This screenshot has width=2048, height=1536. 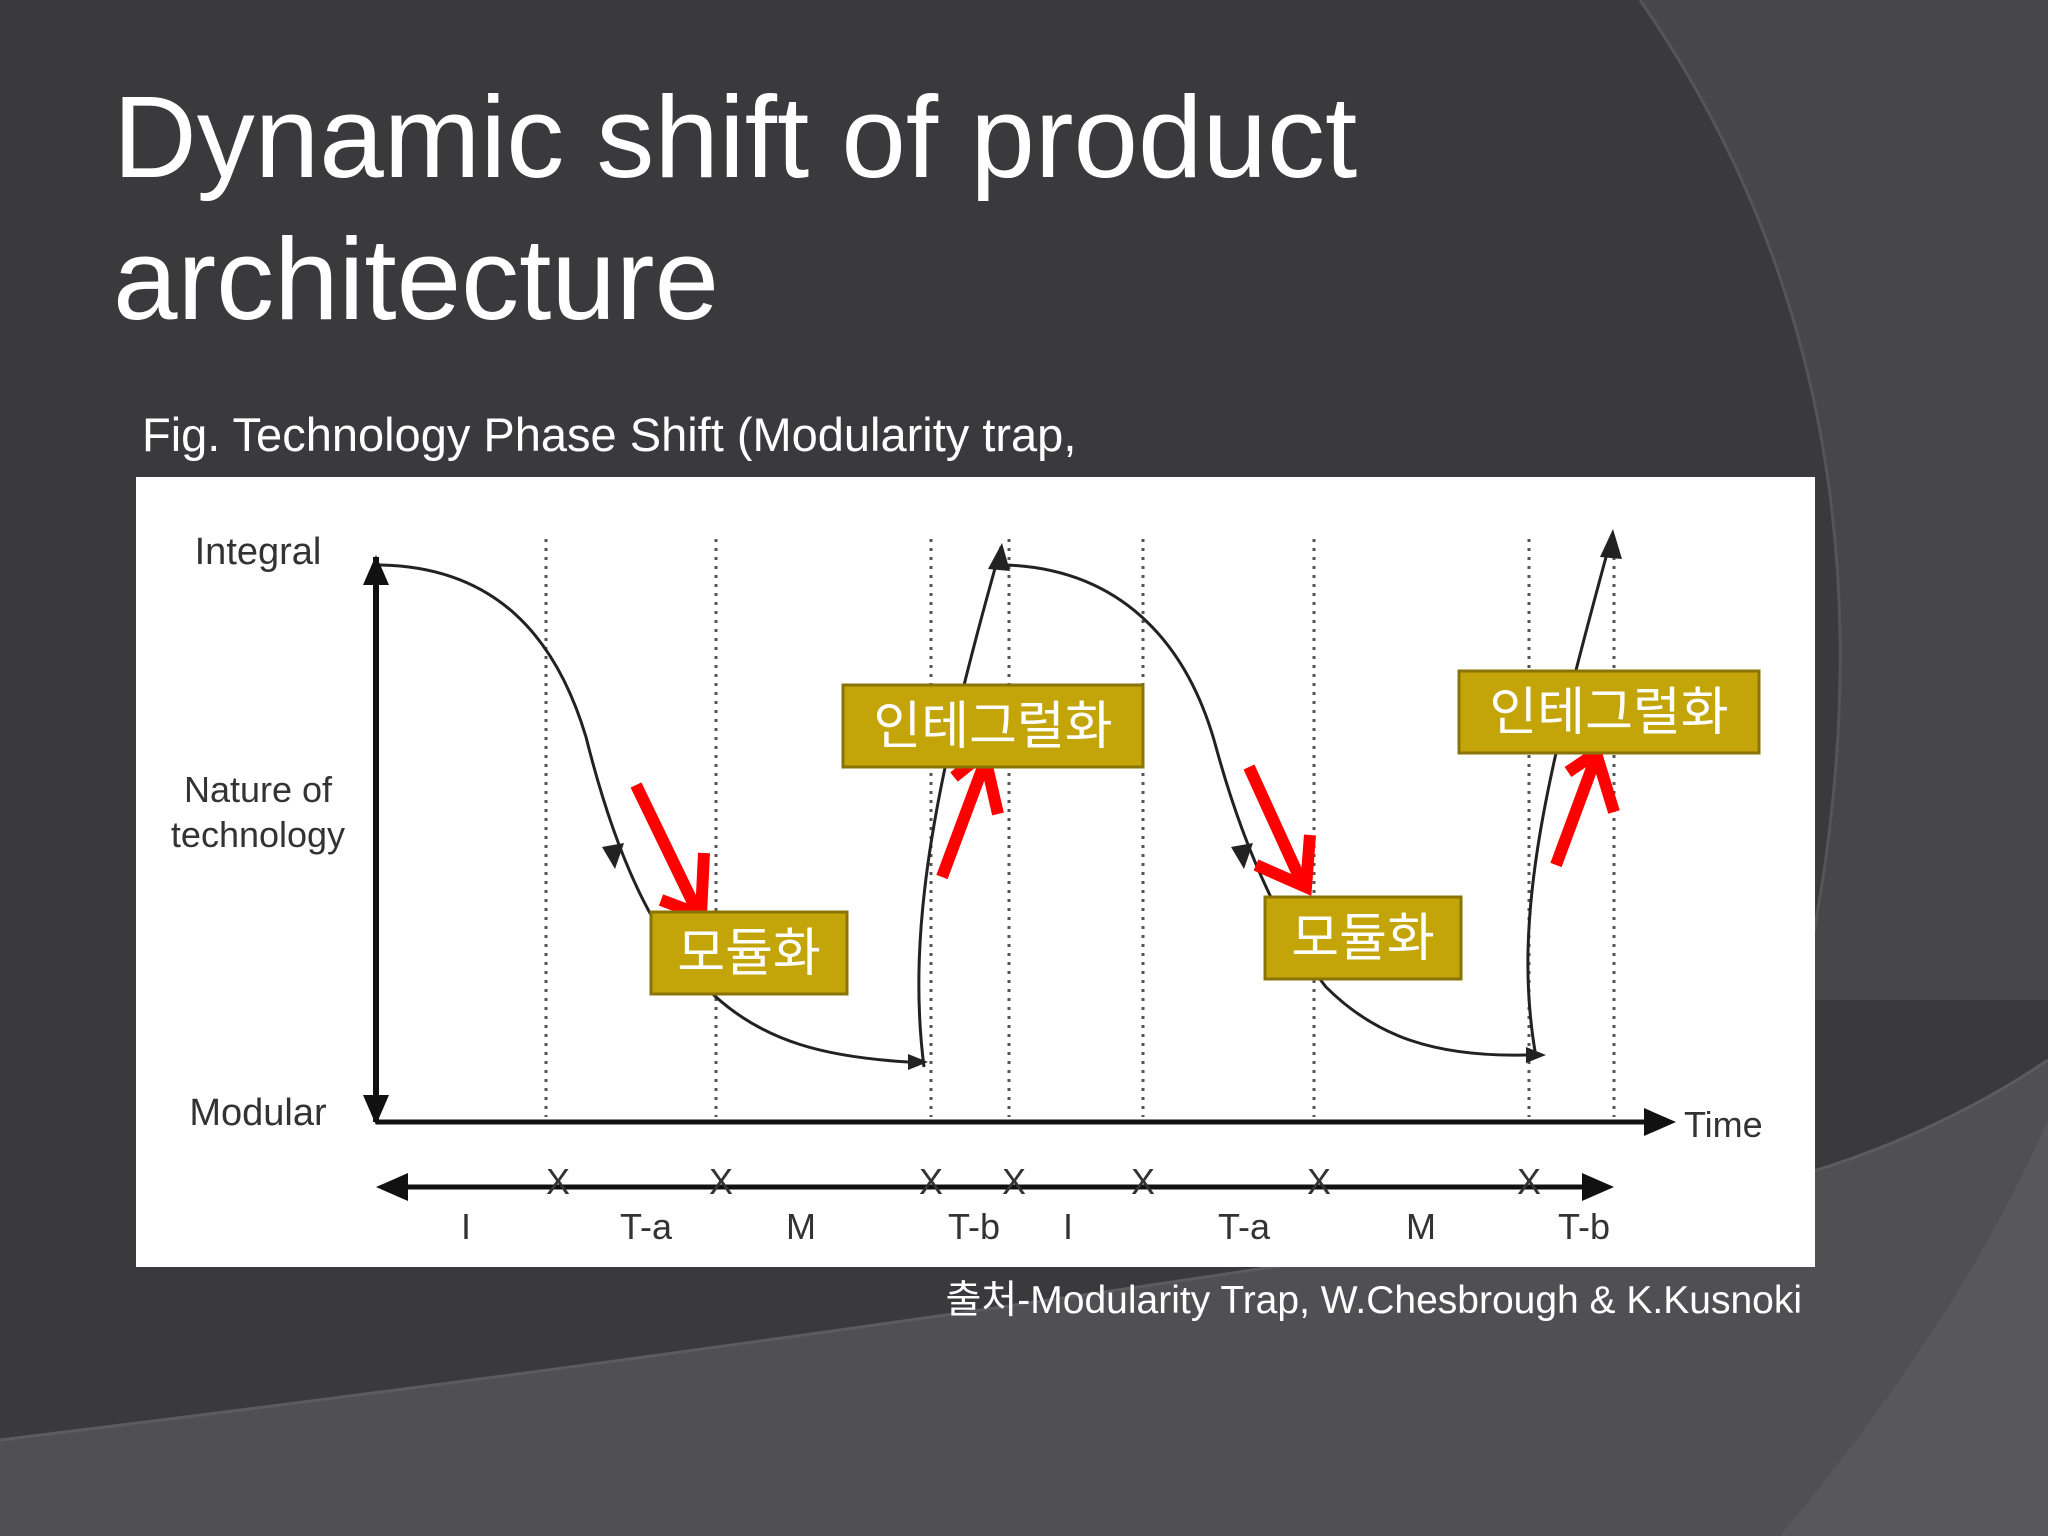 I want to click on tag-modularize-1-text: 모듈화, so click(x=749, y=954).